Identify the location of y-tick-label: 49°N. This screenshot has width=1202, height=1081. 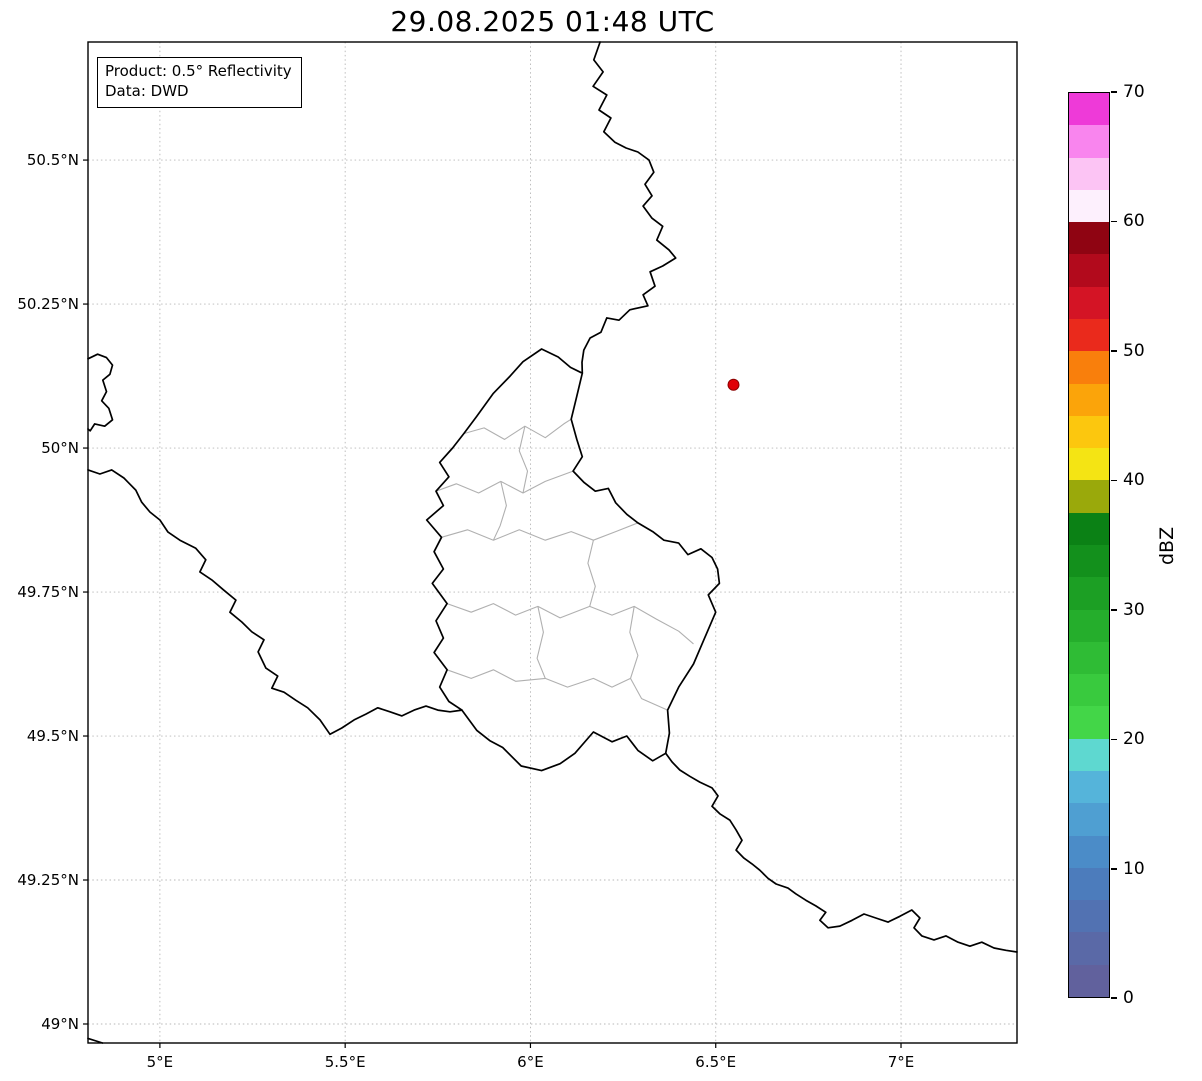
(60, 1024).